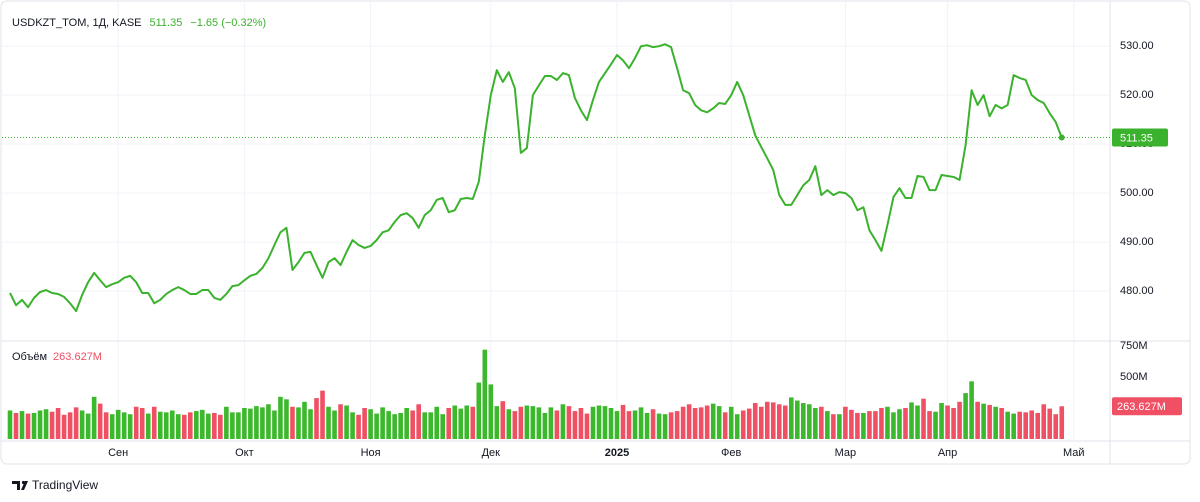 Image resolution: width=1200 pixels, height=502 pixels. Describe the element at coordinates (1137, 193) in the screenshot. I see `y-tick-label: 500.00` at that location.